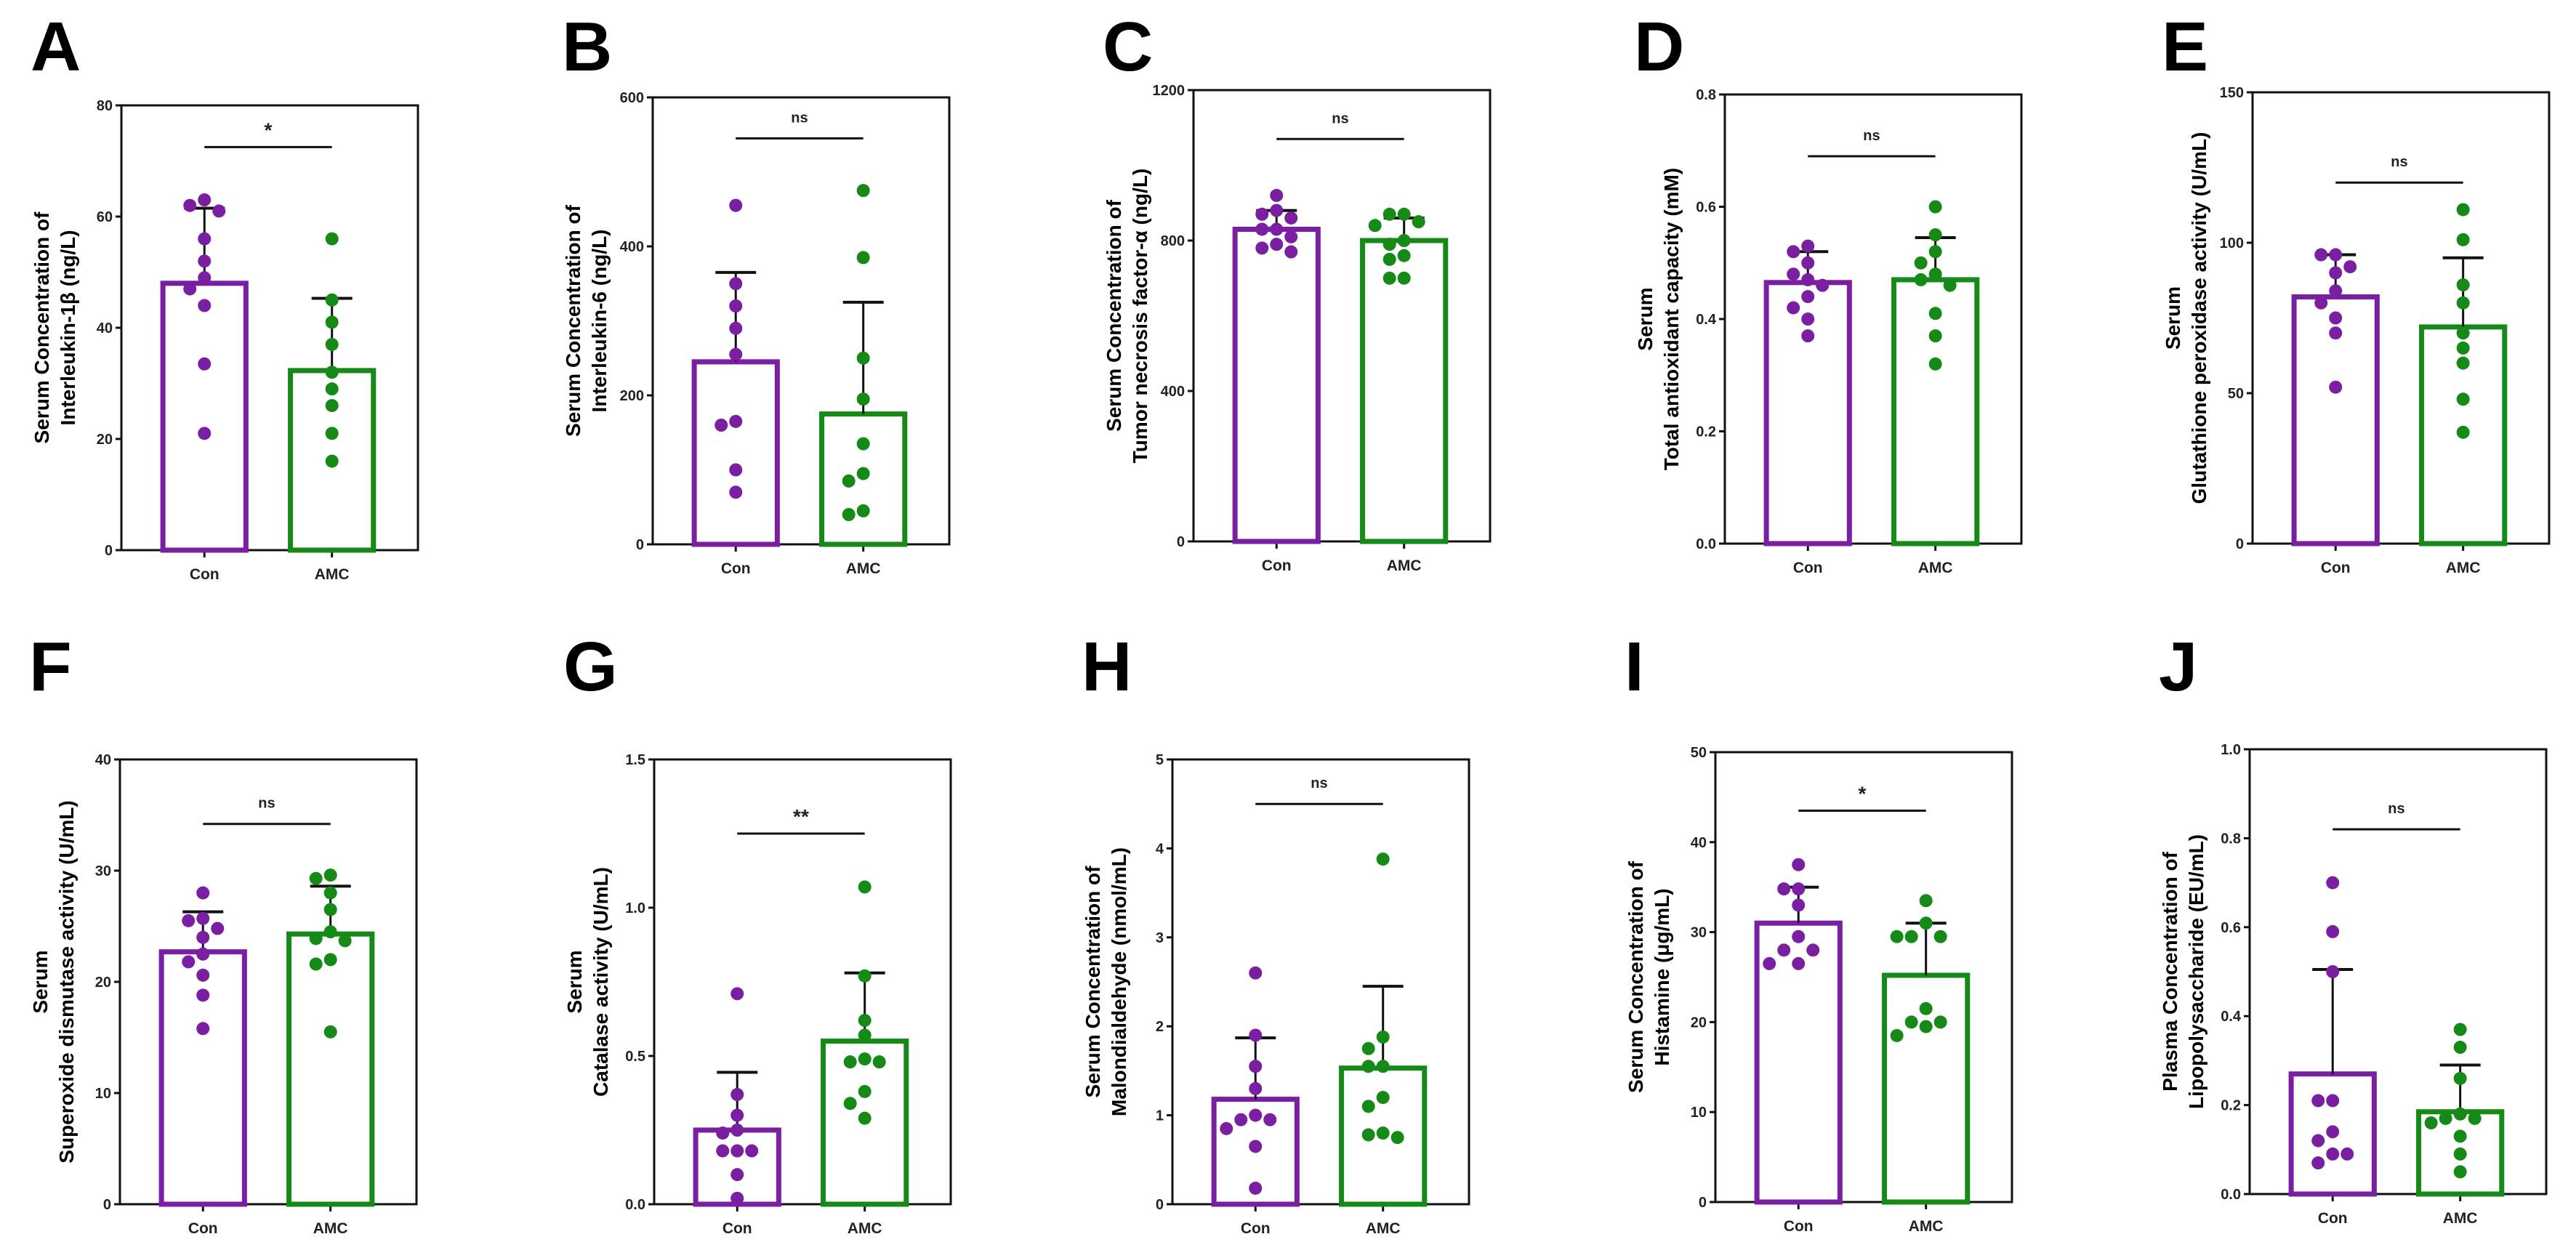  What do you see at coordinates (632, 98) in the screenshot?
I see `y-tick-label: 600` at bounding box center [632, 98].